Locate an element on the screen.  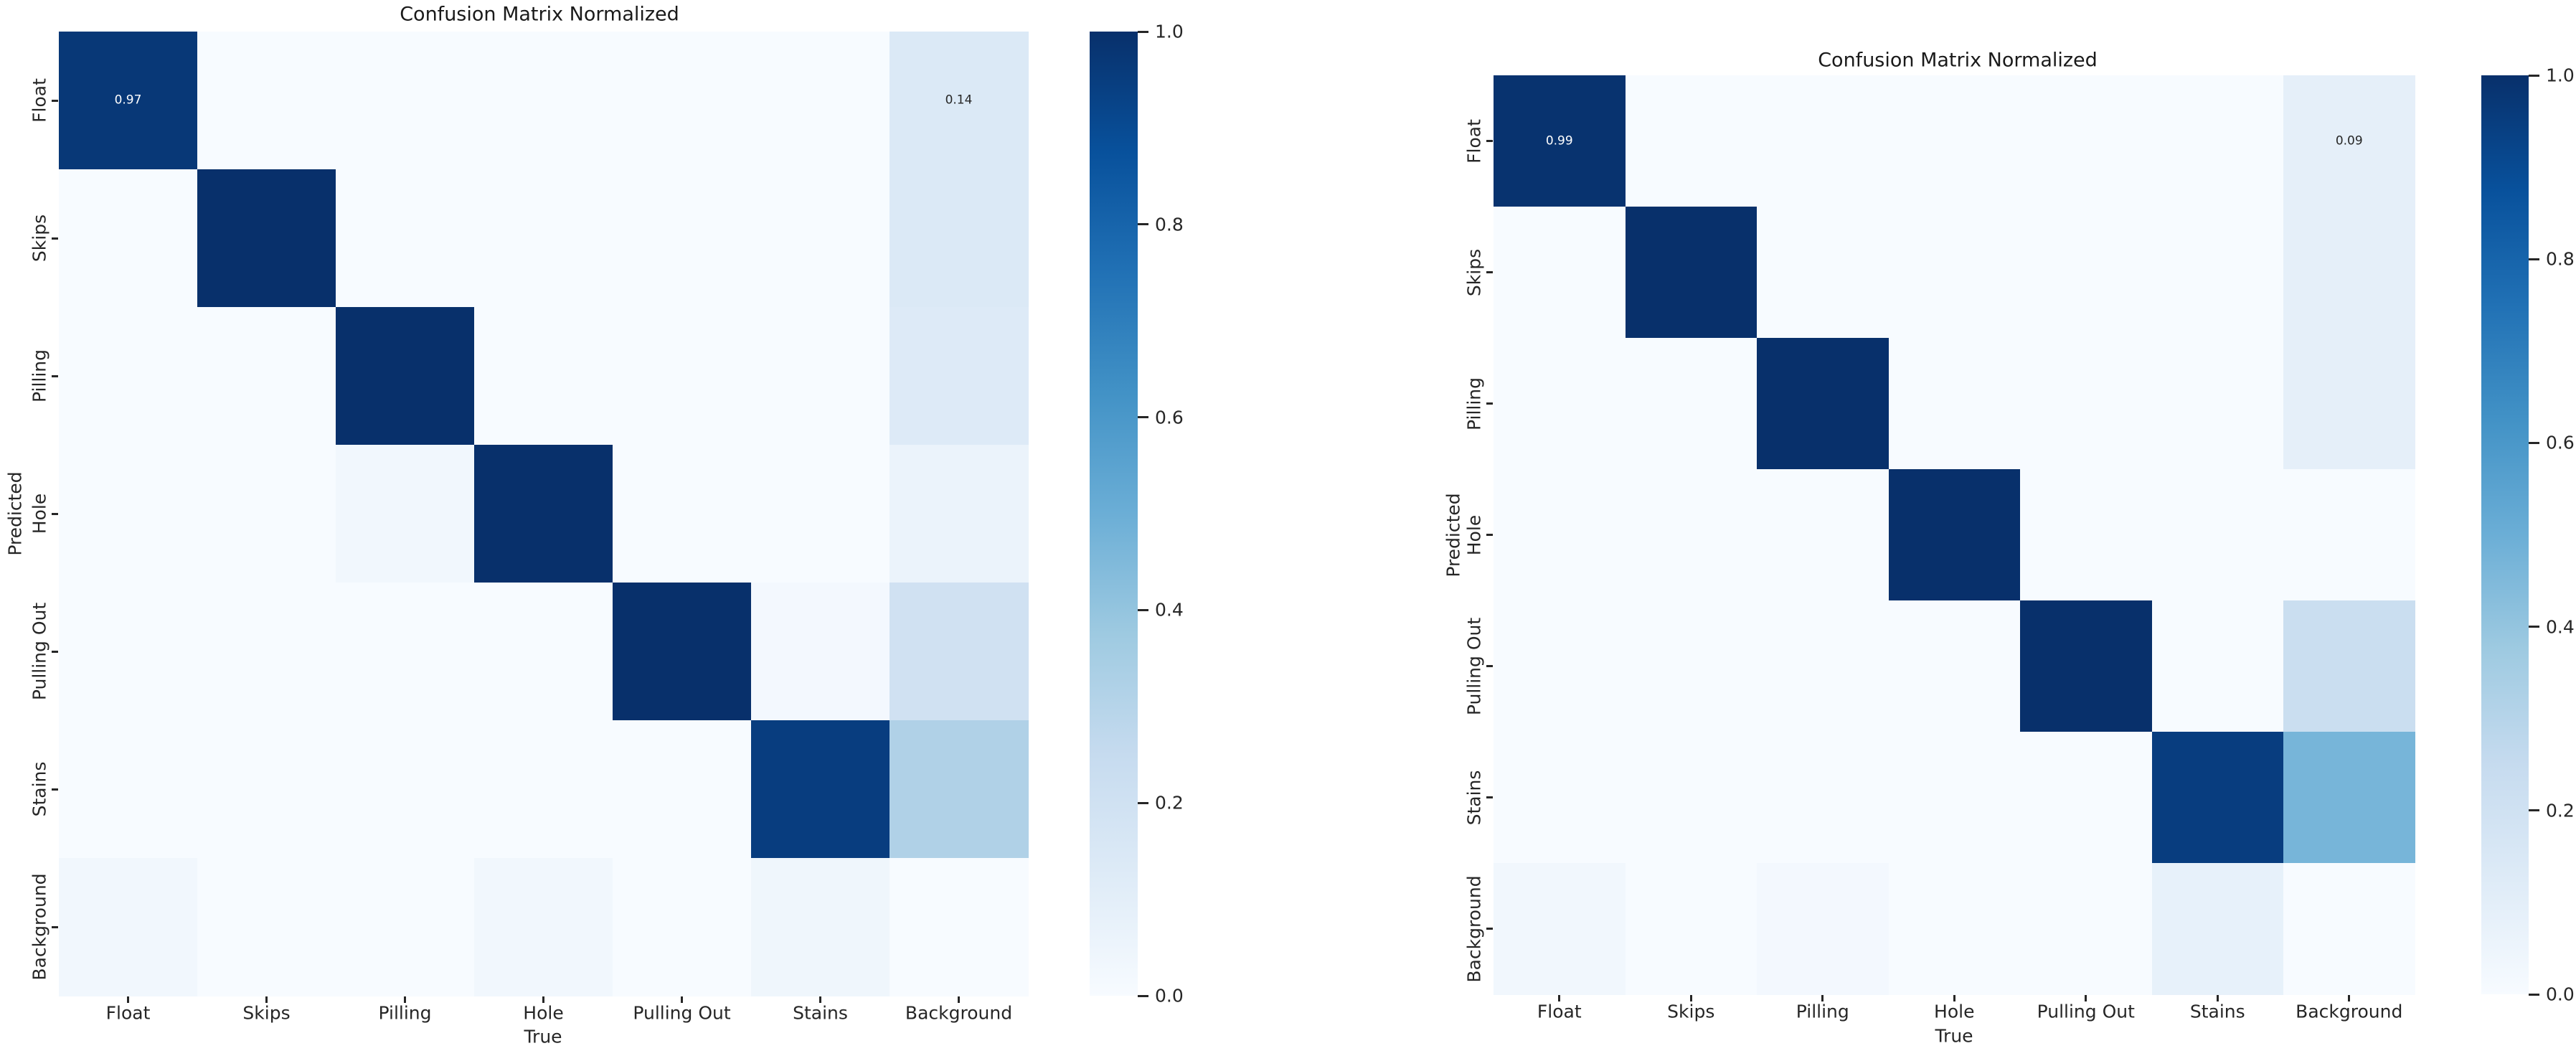
cell-annotation: 0.99 is located at coordinates (1559, 140).